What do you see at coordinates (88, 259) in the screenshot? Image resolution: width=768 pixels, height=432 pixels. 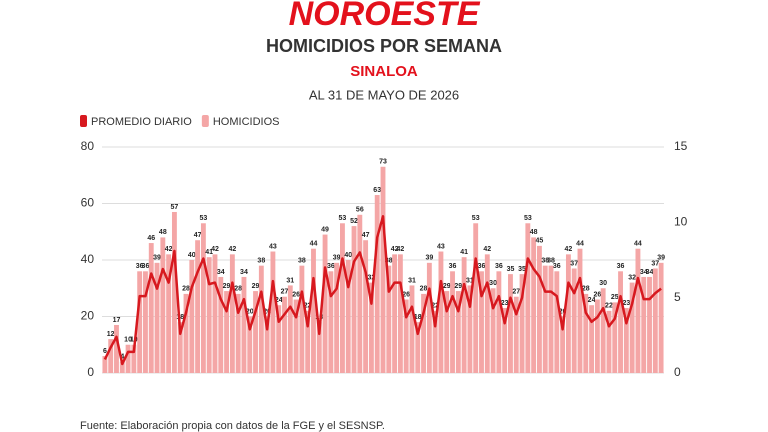 I see `y-tick-label: 40` at bounding box center [88, 259].